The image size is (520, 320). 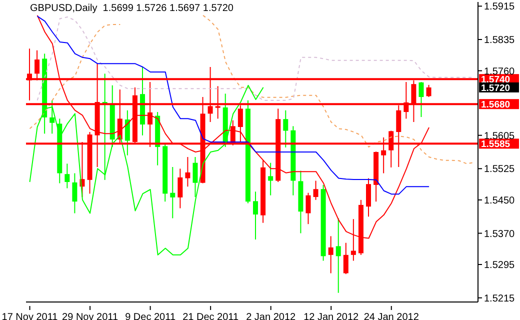 What do you see at coordinates (500, 266) in the screenshot?
I see `y-tick-label: 1.5295` at bounding box center [500, 266].